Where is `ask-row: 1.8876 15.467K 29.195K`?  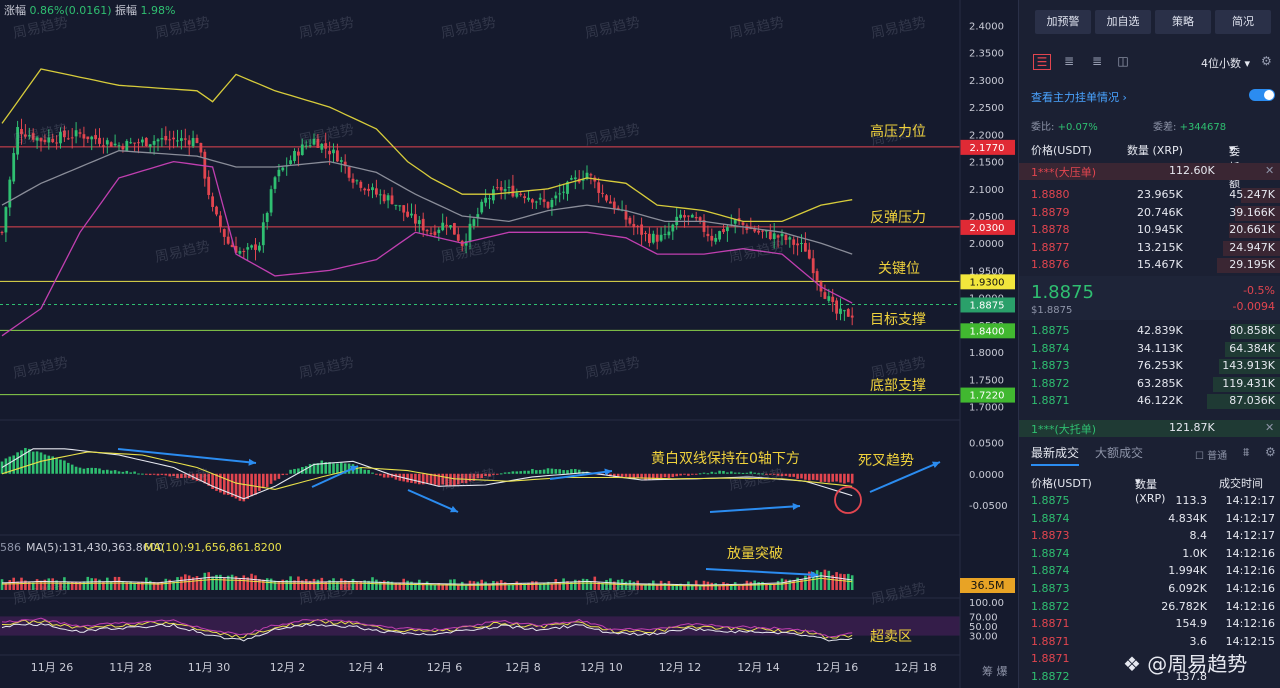
ask-row: 1.8876 15.467K 29.195K is located at coordinates (1149, 265).